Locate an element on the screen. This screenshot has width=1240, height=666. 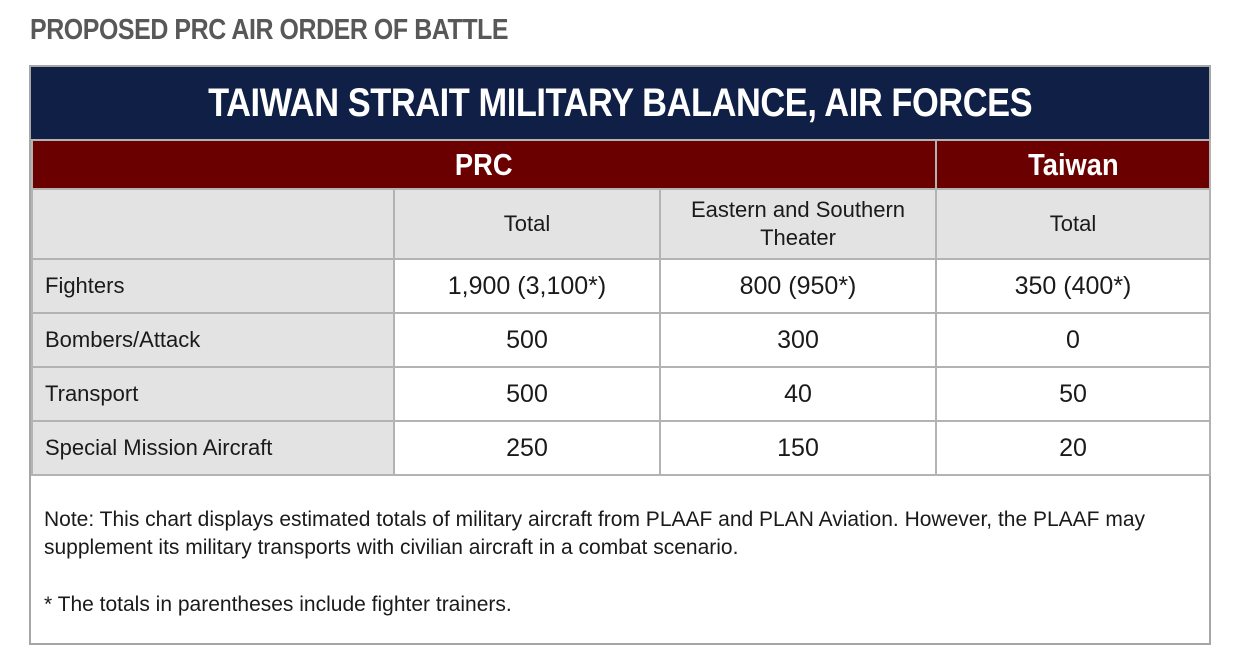
cell-eastern-southern: 150 is located at coordinates (798, 448).